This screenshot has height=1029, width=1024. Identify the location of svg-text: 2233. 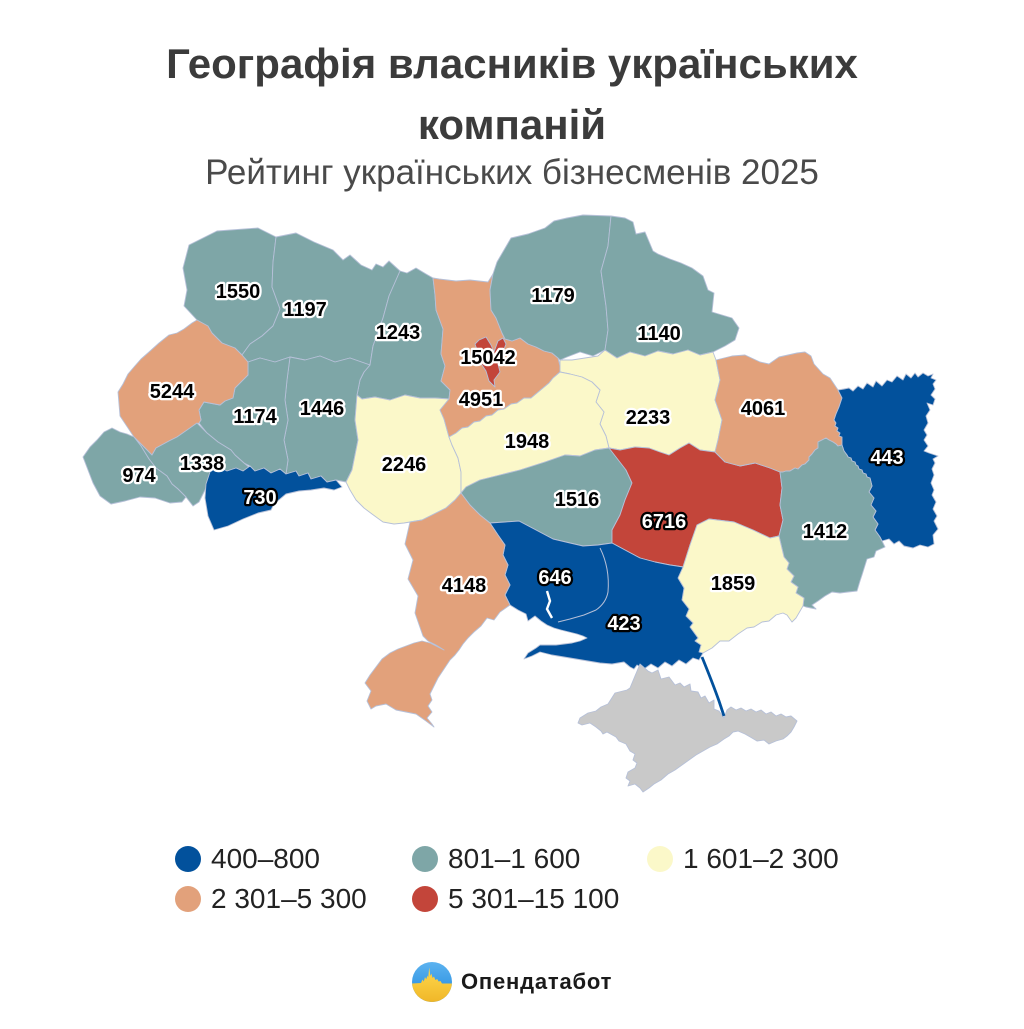
(648, 418).